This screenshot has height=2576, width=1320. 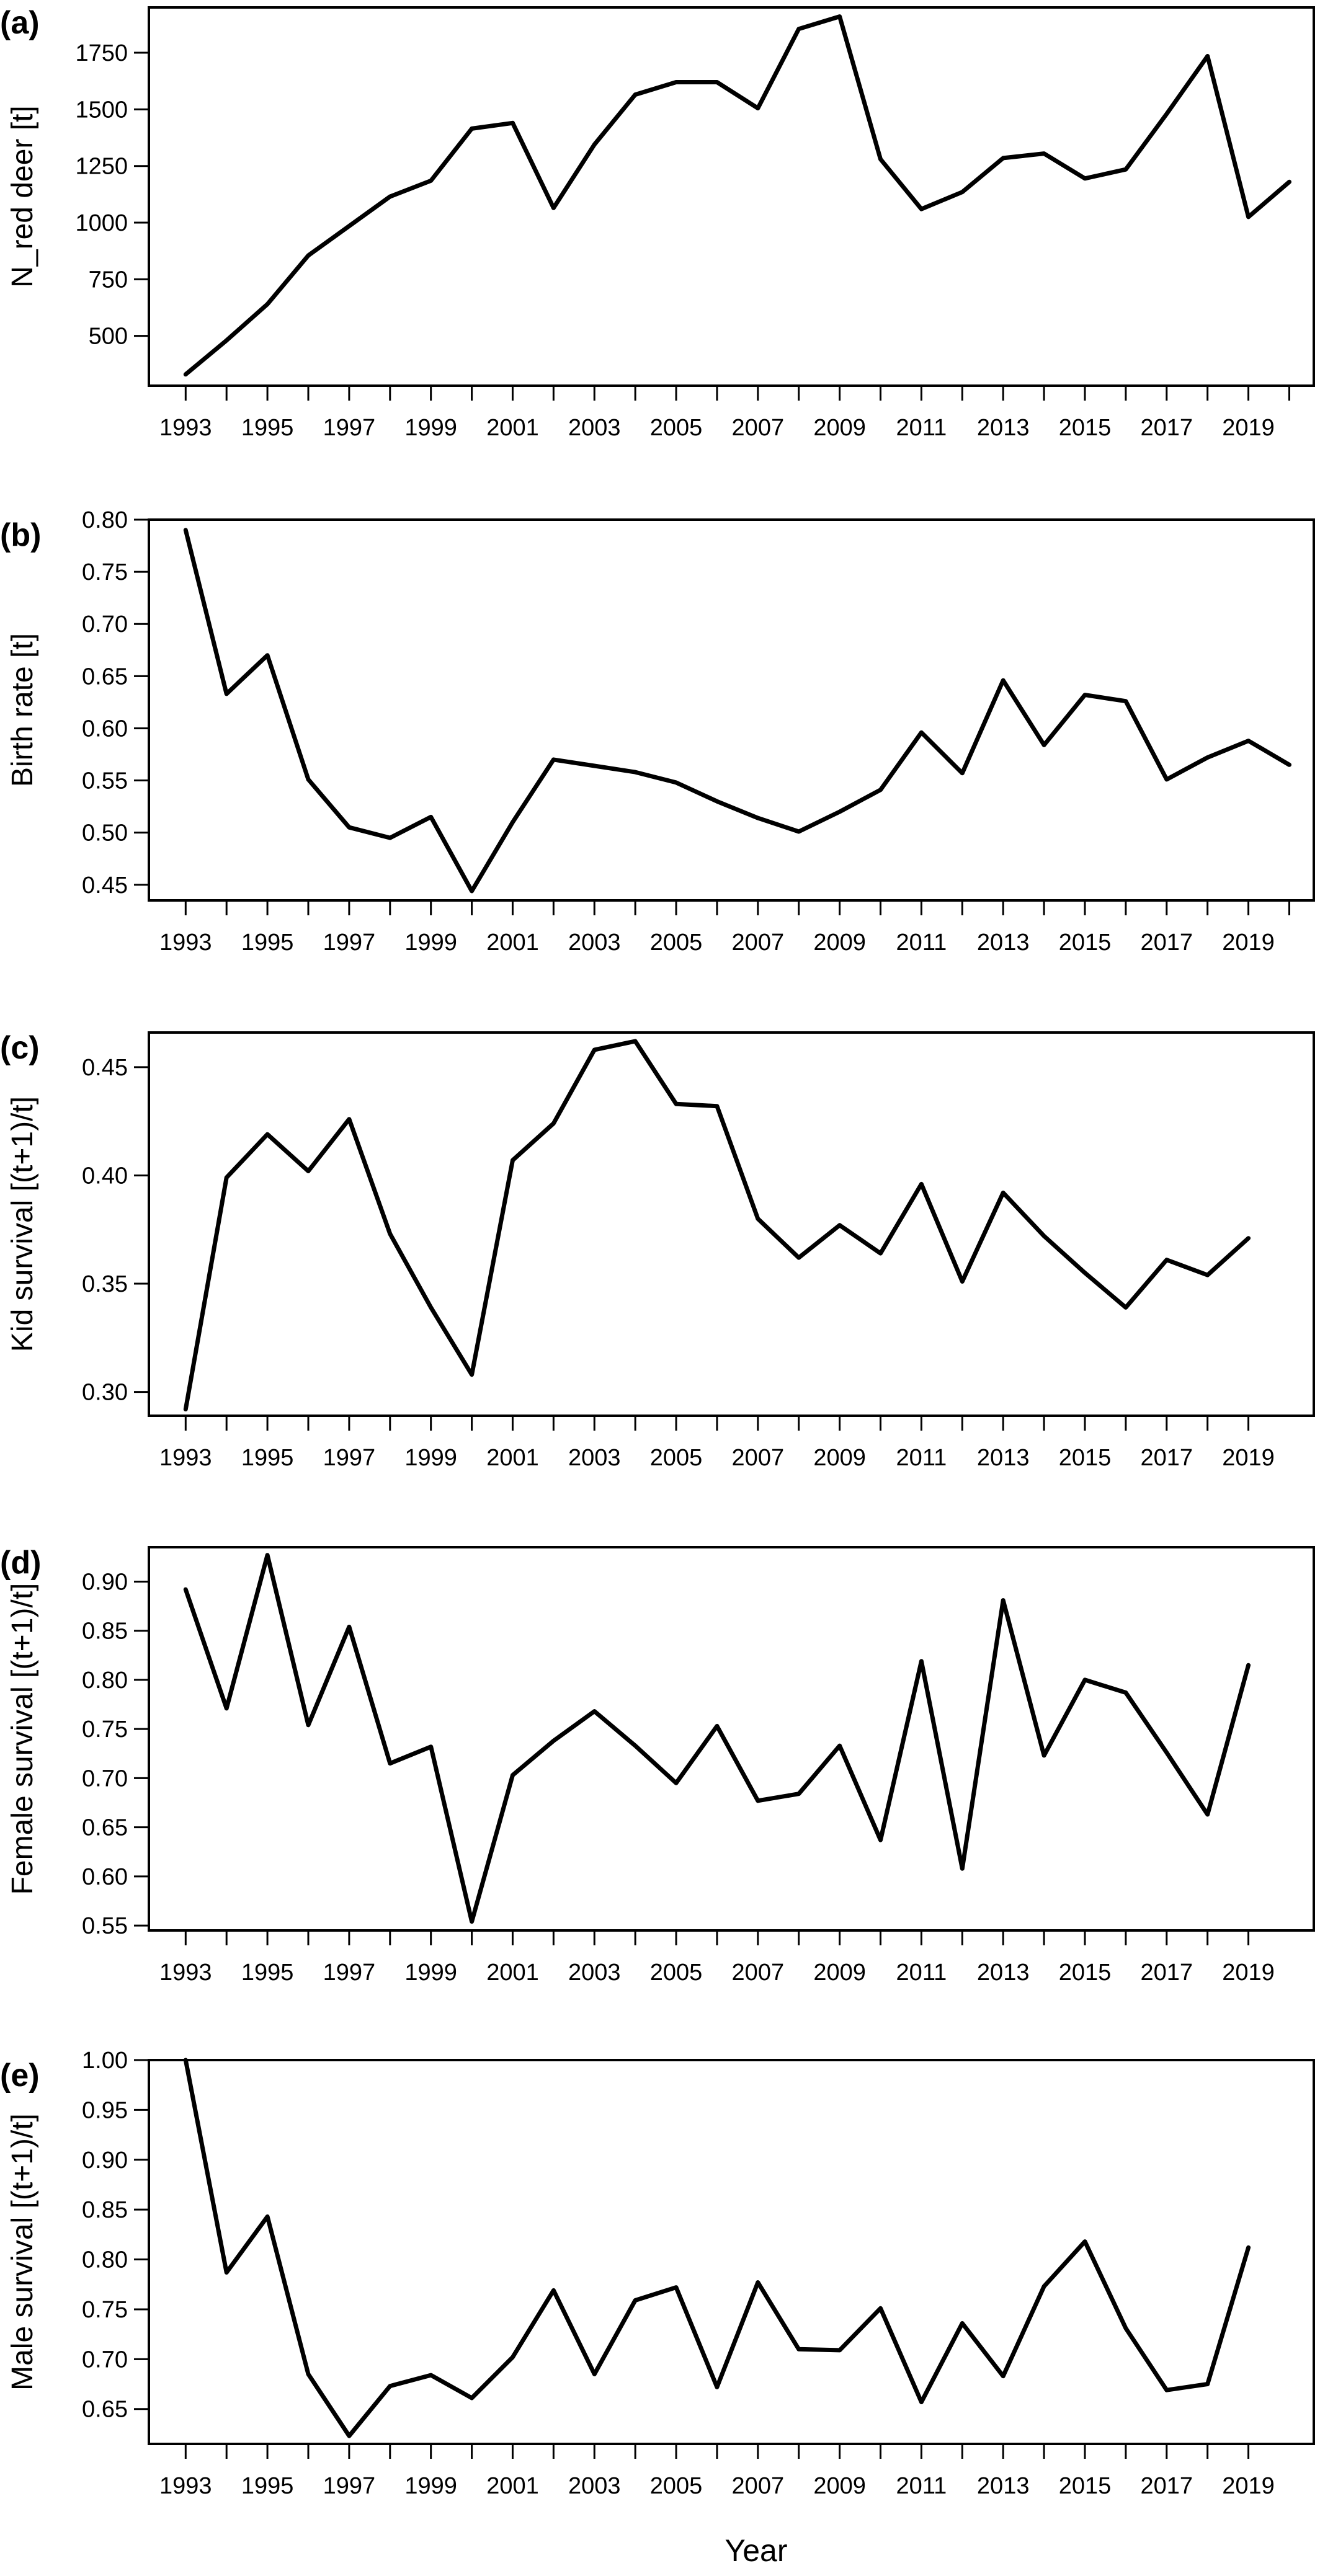 What do you see at coordinates (101, 110) in the screenshot?
I see `y-tick-label: 1500` at bounding box center [101, 110].